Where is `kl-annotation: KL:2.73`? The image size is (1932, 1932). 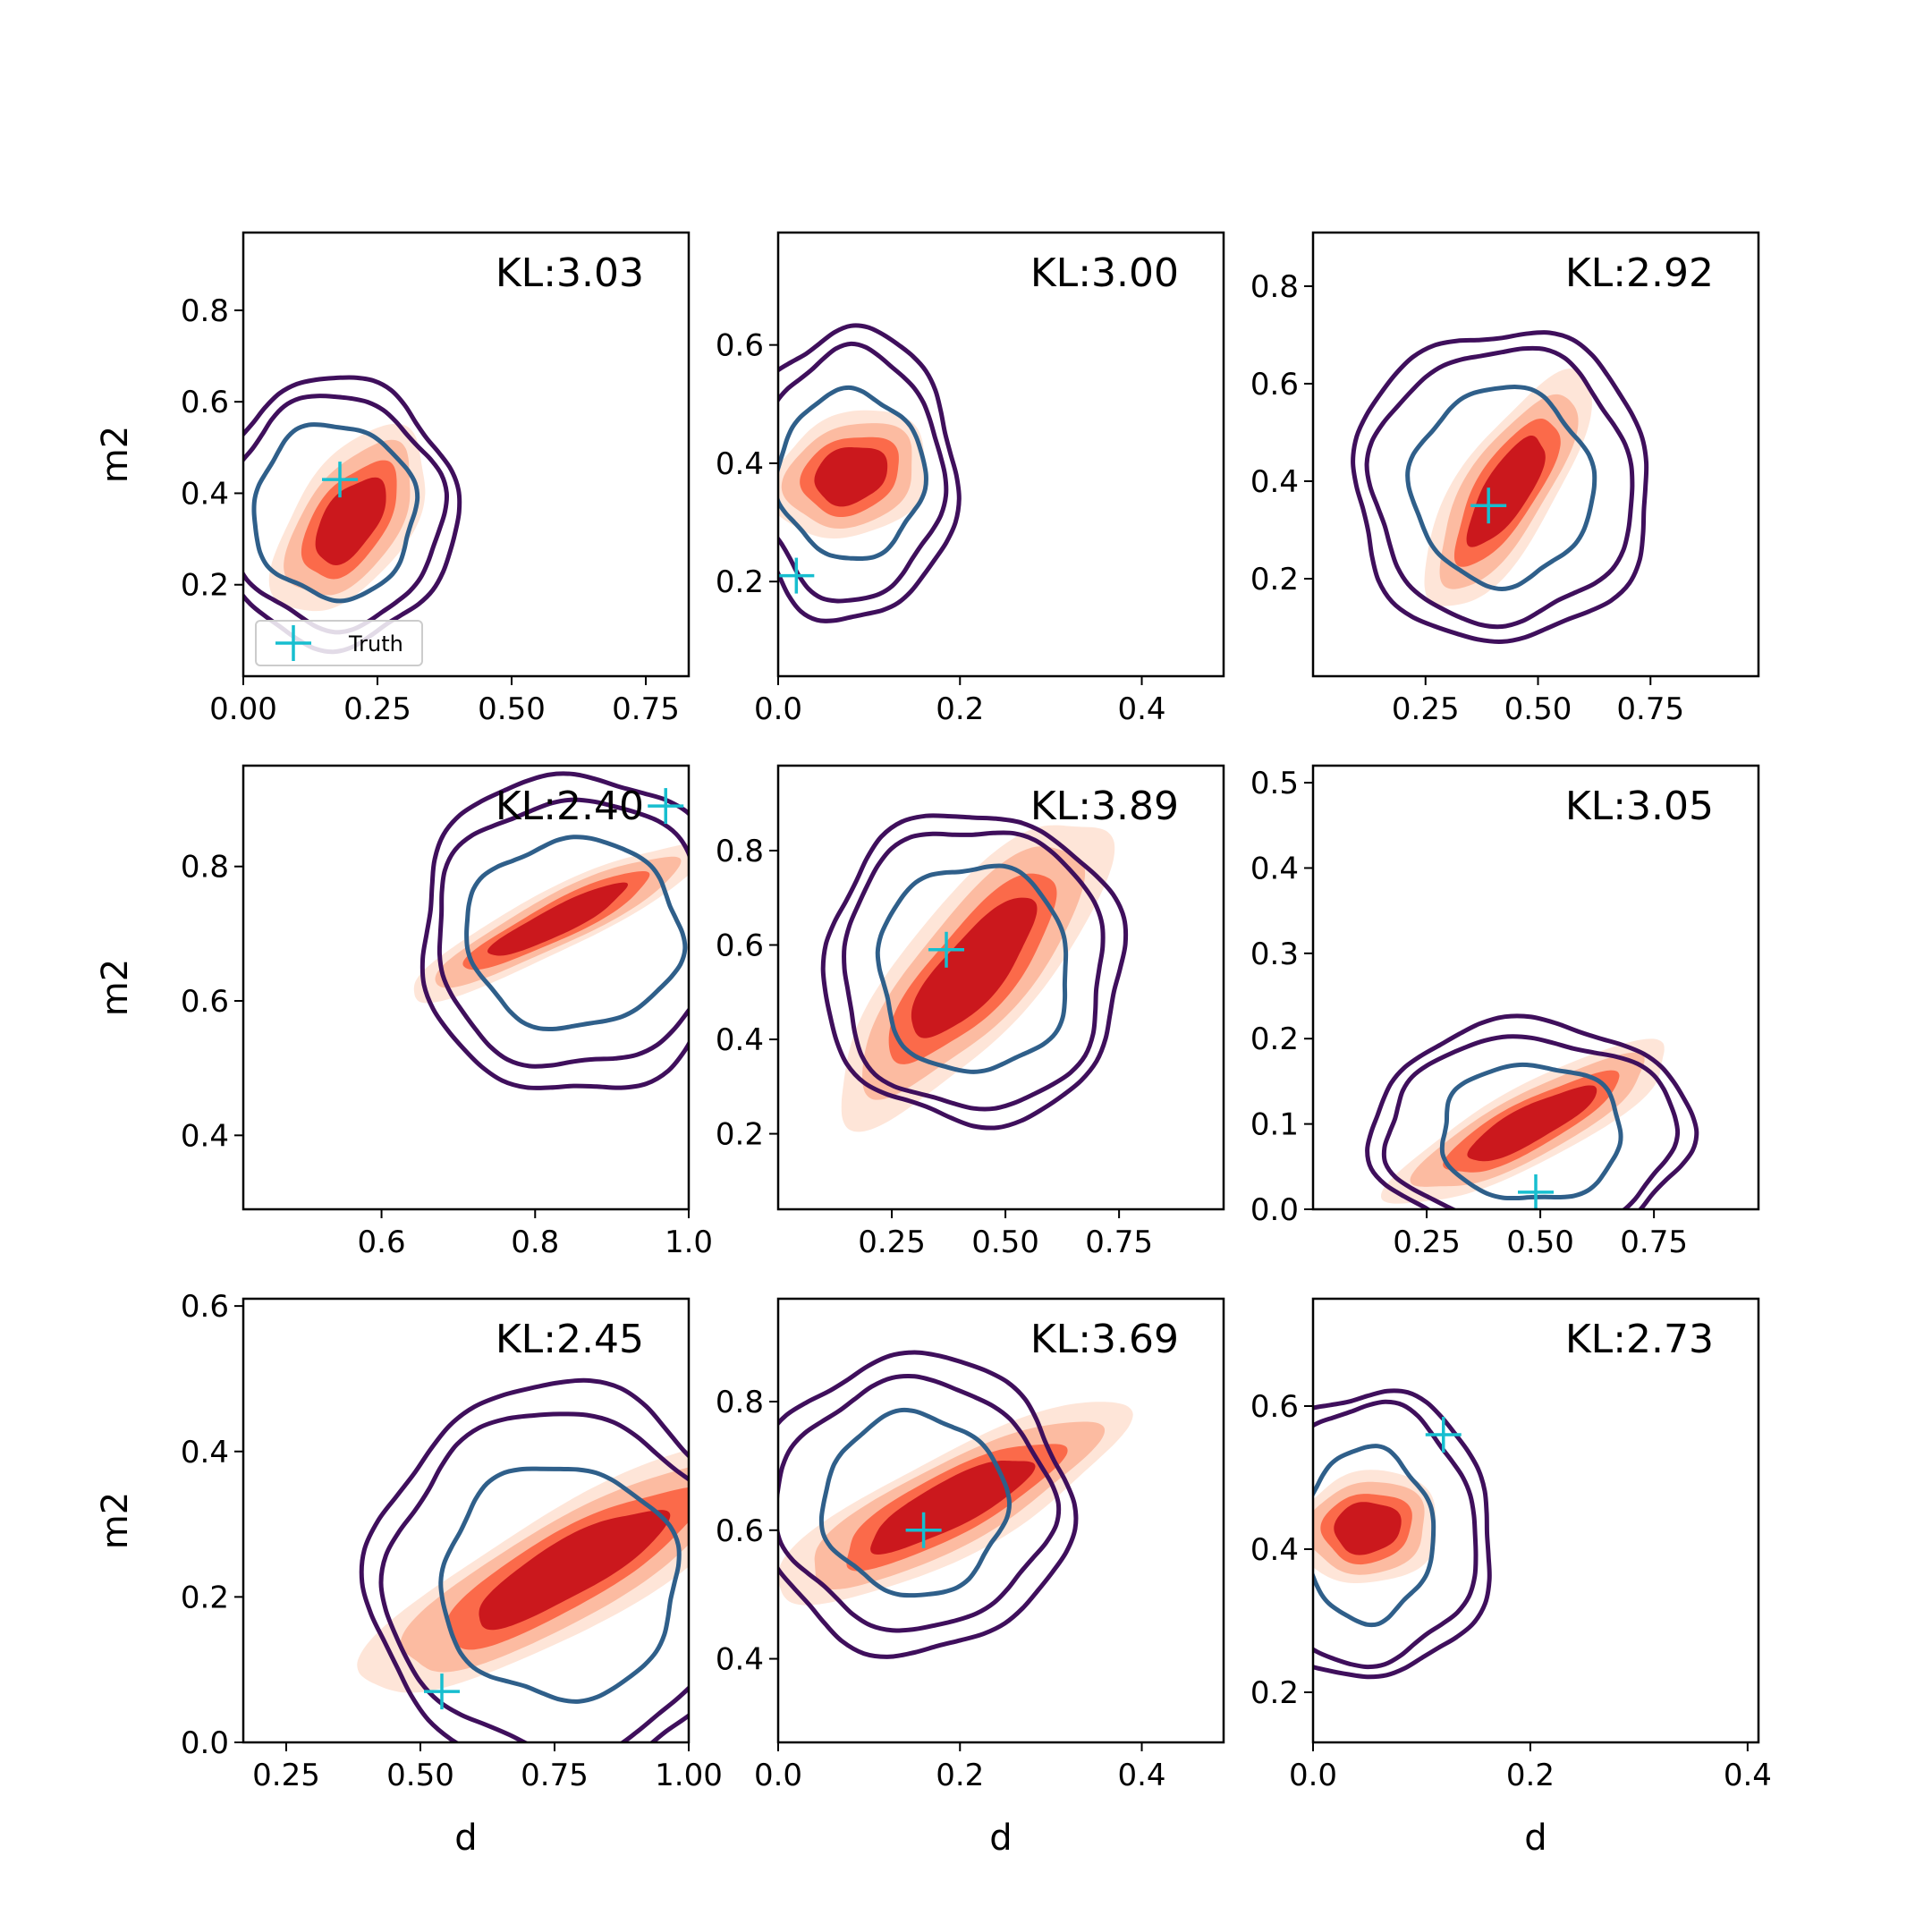 kl-annotation: KL:2.73 is located at coordinates (1639, 1339).